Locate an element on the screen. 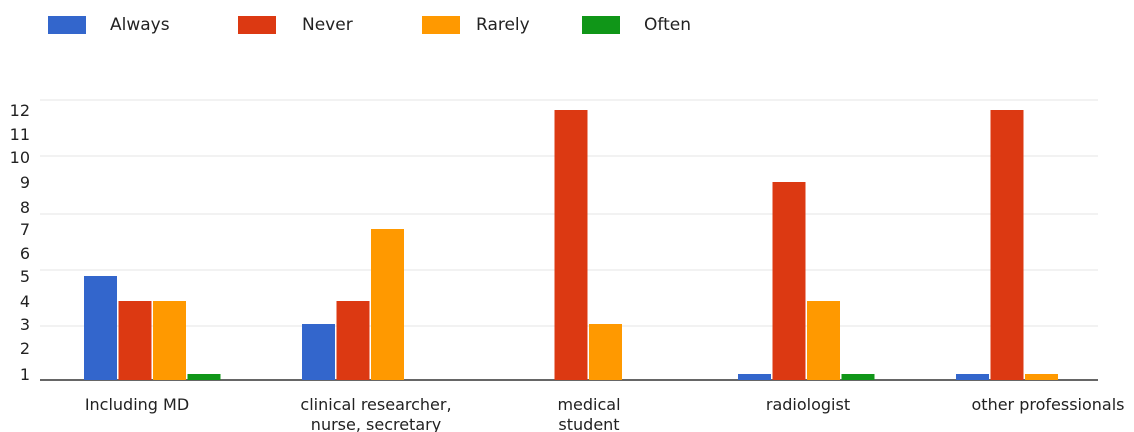 The height and width of the screenshot is (432, 1134). legend-label-always: Always is located at coordinates (140, 25).